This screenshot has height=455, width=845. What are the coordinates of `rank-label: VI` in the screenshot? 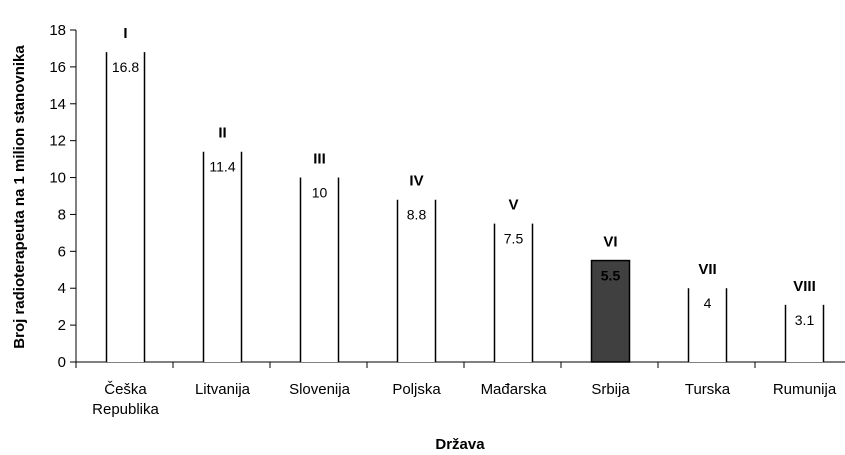 It's located at (610, 242).